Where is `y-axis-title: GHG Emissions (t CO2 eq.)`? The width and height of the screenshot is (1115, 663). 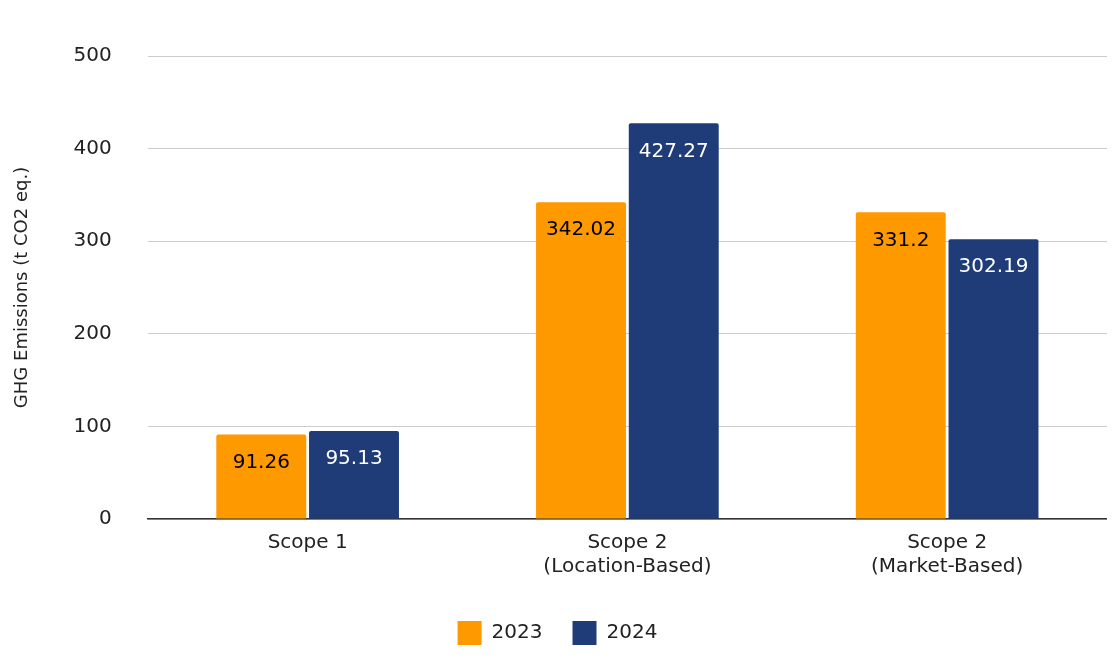 y-axis-title: GHG Emissions (t CO2 eq.) is located at coordinates (21, 287).